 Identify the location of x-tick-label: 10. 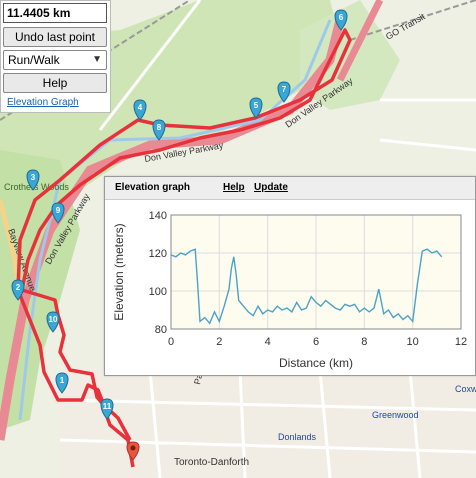
(413, 342).